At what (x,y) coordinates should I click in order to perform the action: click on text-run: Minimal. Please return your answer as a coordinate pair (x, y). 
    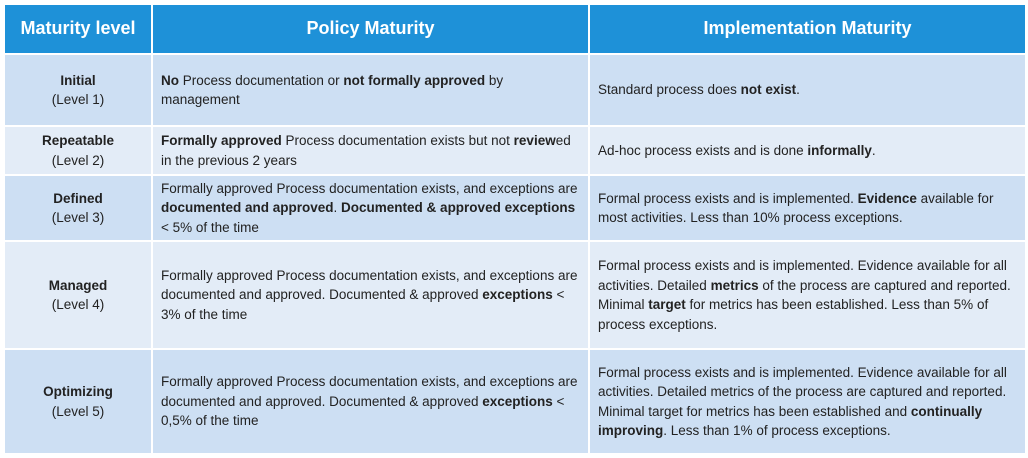
    Looking at the image, I should click on (623, 304).